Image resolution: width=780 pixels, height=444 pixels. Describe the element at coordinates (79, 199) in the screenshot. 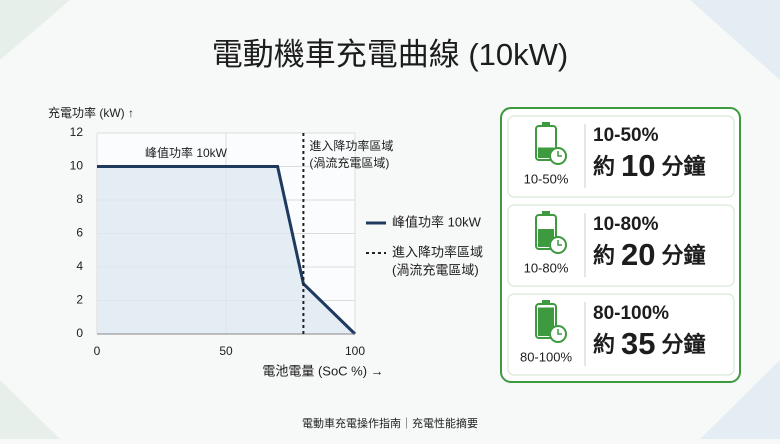

I see `y-tick-label: 8` at that location.